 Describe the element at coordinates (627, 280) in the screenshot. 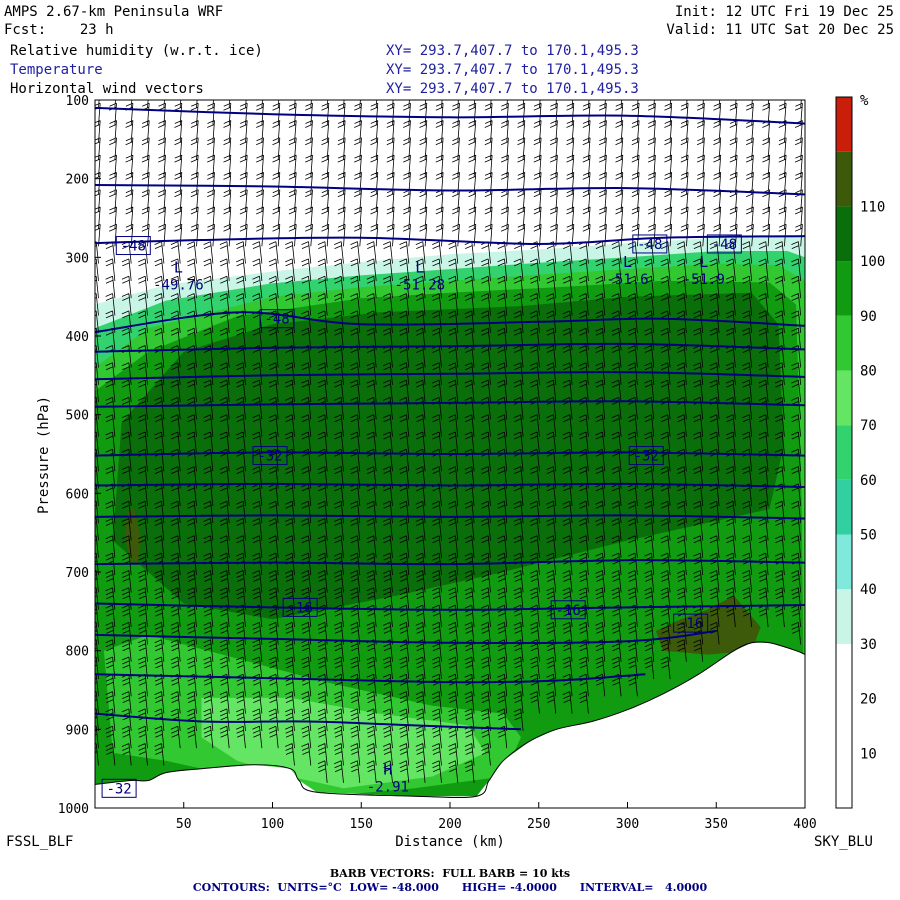

I see `extremum-value: -51.6` at that location.